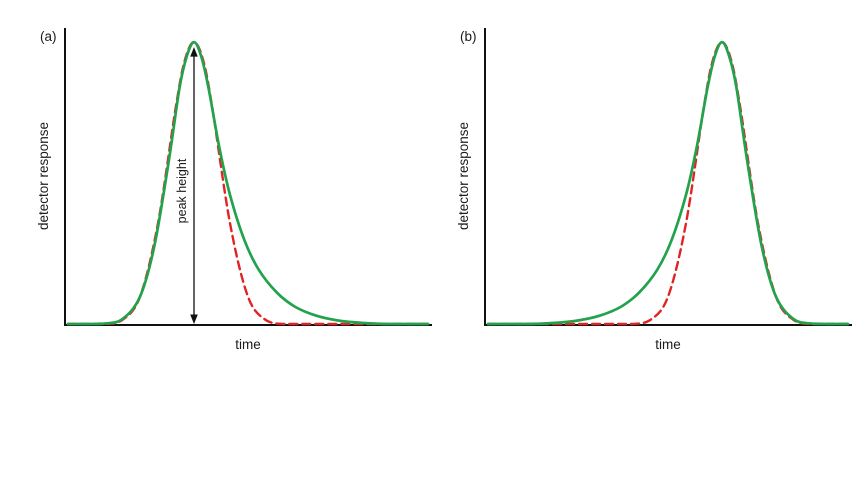 The width and height of the screenshot is (868, 480). I want to click on peak-height-arrow, so click(194, 185).